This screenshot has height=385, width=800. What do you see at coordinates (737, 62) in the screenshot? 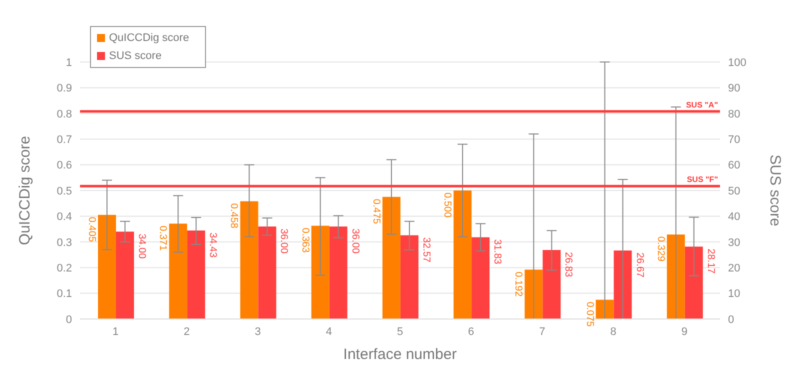
I see `y2-tick-label: 100` at bounding box center [737, 62].